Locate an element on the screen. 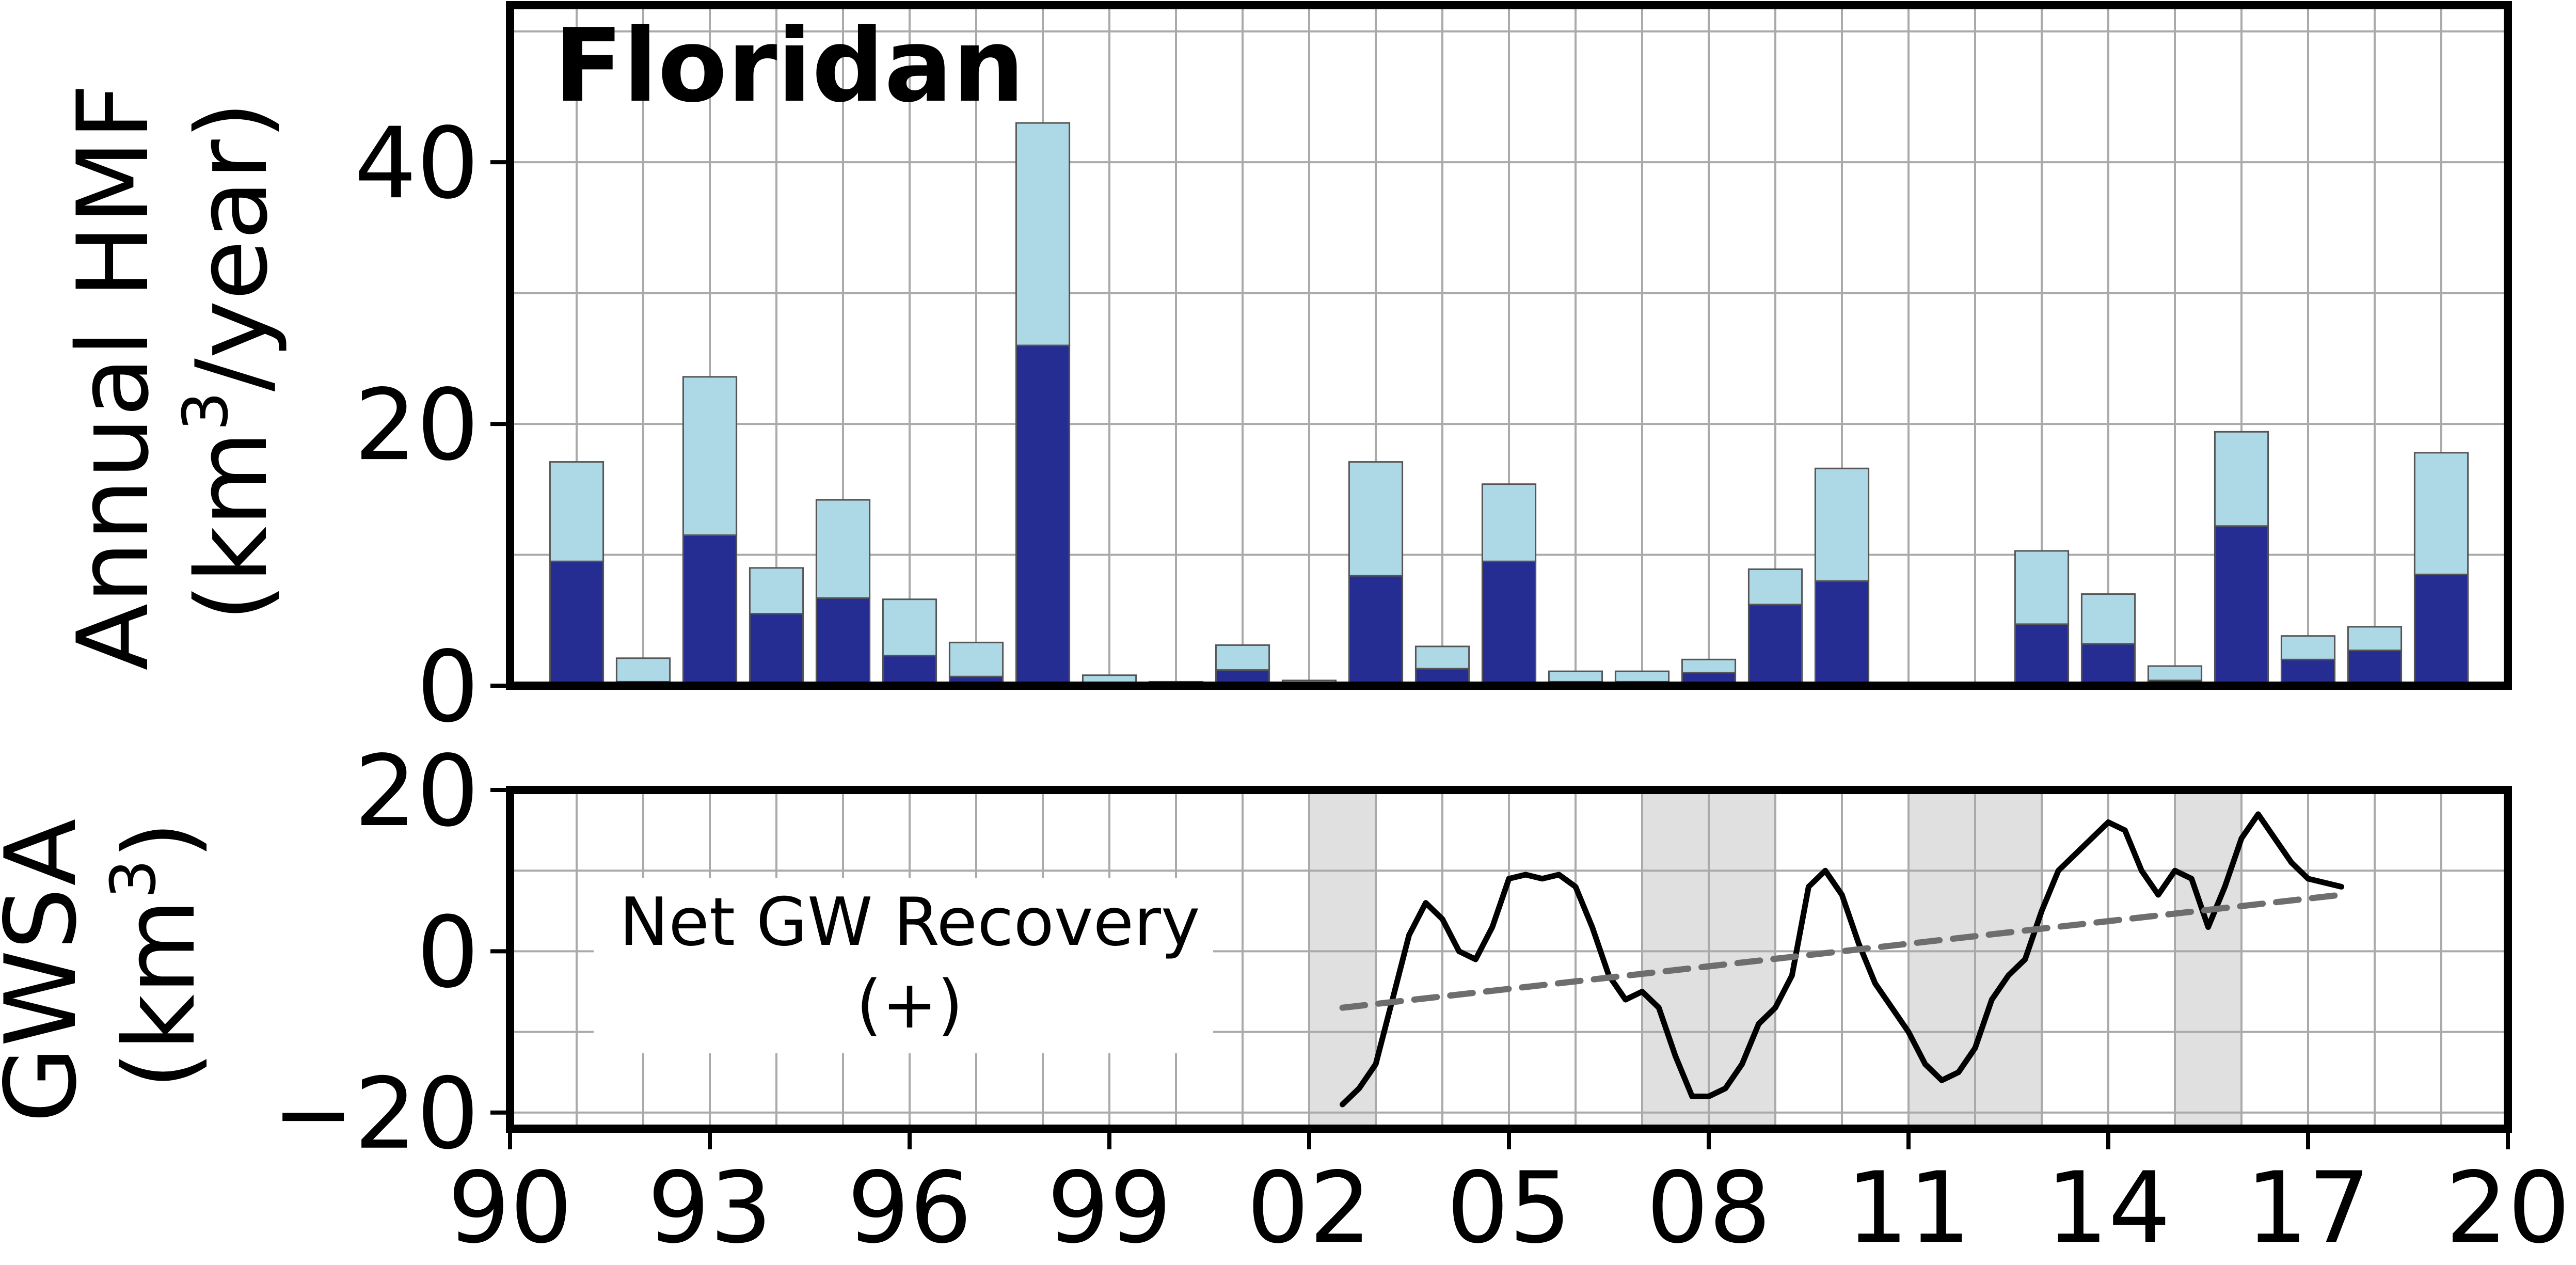  bar-2010-s1 is located at coordinates (1842, 524).